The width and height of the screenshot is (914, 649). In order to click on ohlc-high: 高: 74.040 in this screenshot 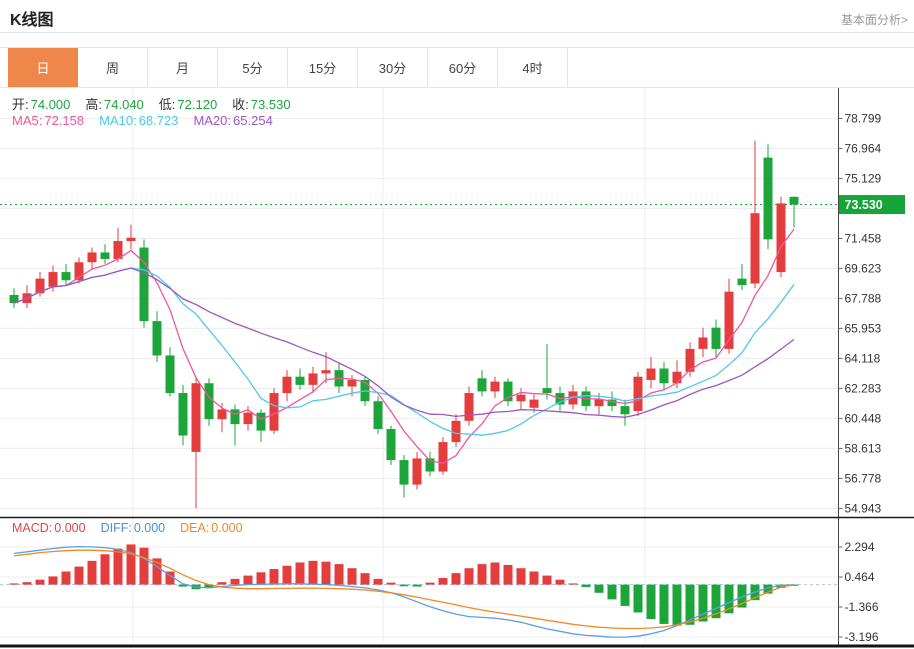, I will do `click(114, 104)`.